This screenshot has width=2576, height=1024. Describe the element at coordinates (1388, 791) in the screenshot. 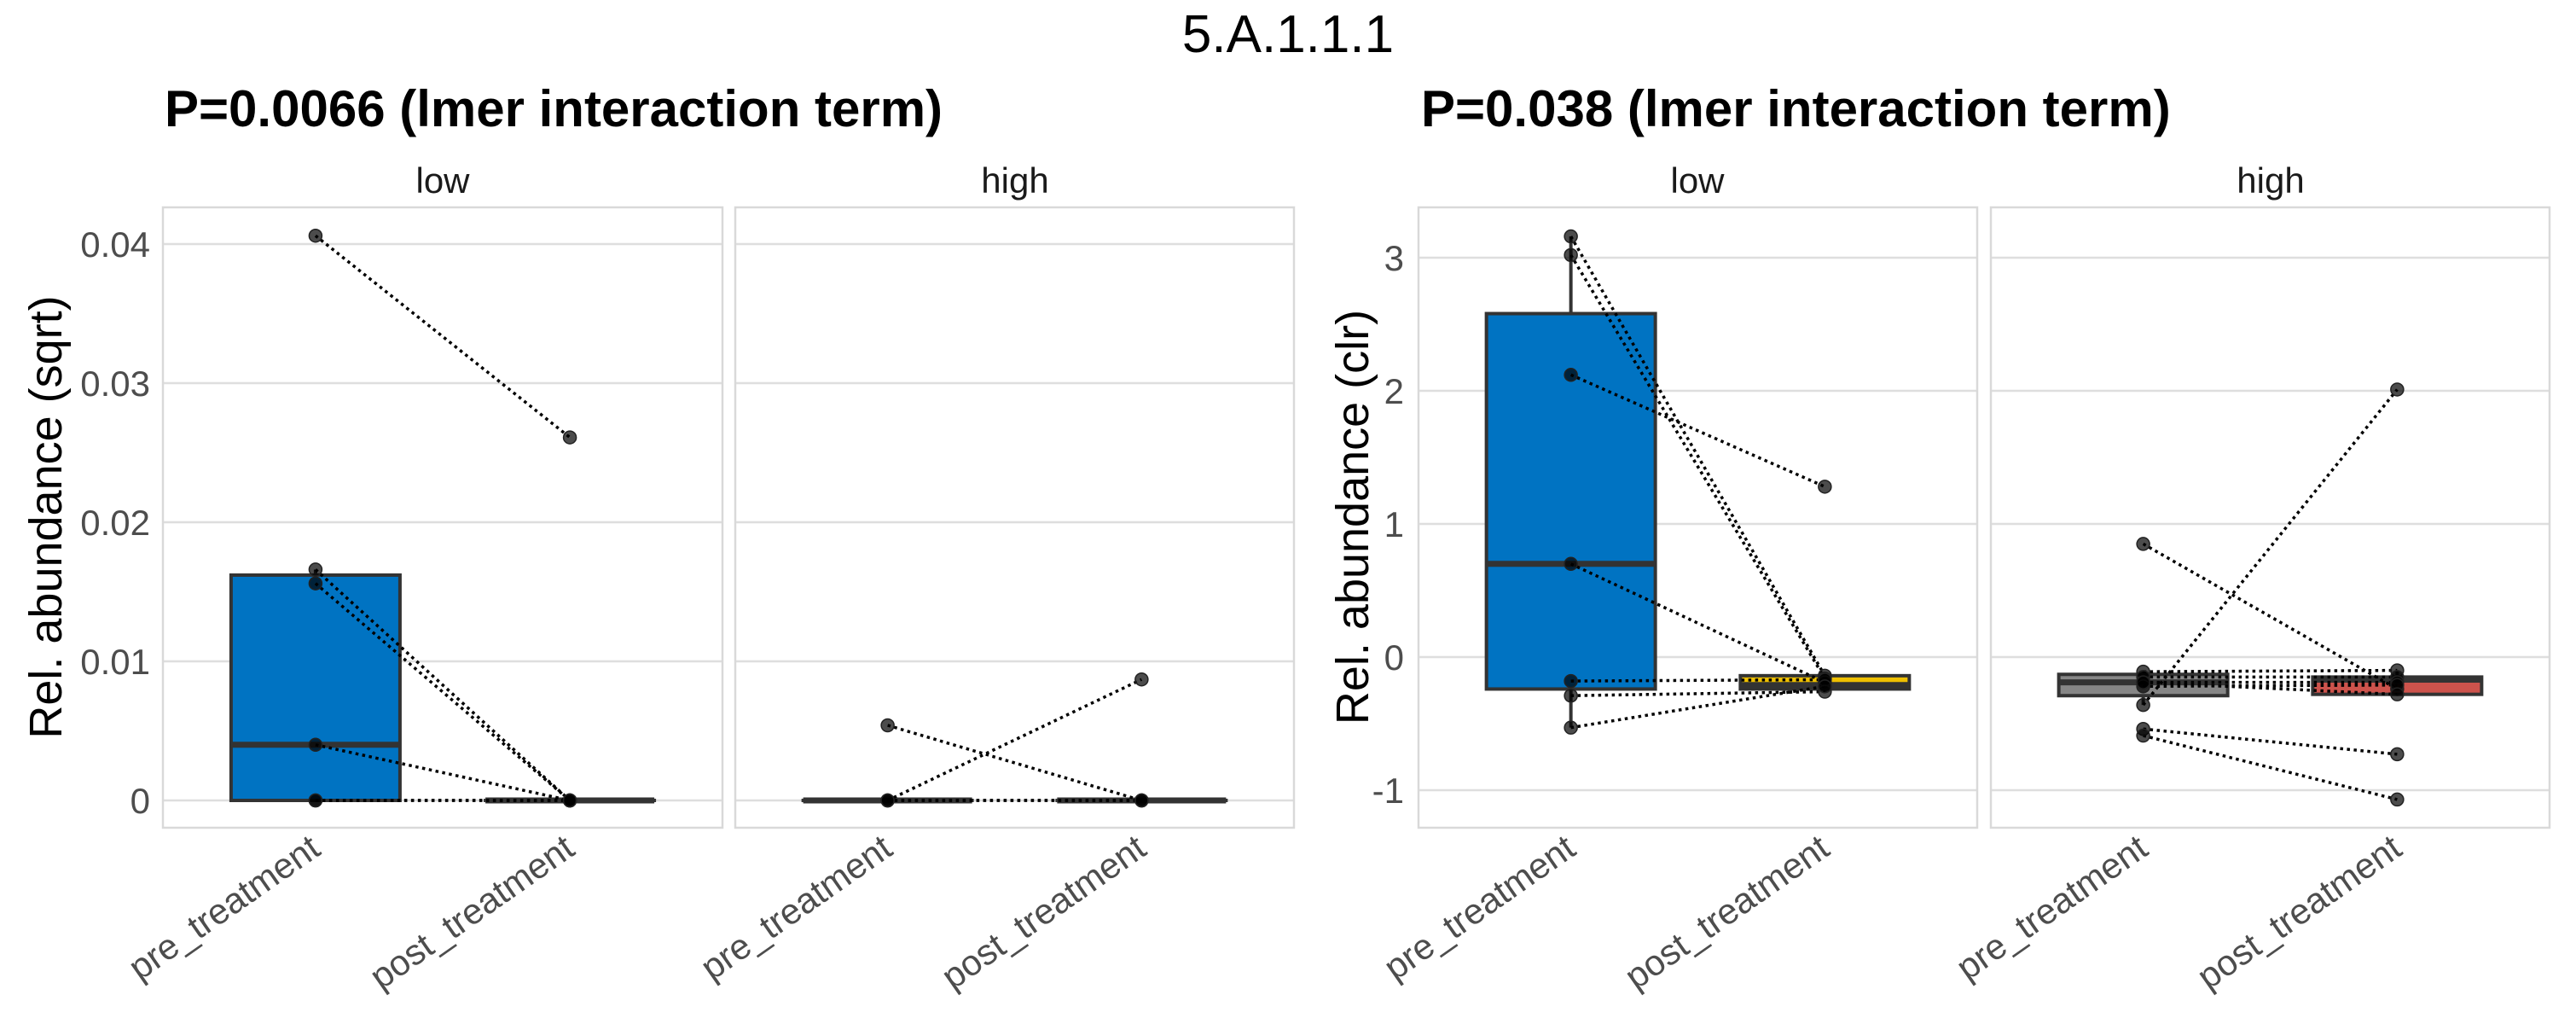

I see `y-tick-label: -1` at that location.